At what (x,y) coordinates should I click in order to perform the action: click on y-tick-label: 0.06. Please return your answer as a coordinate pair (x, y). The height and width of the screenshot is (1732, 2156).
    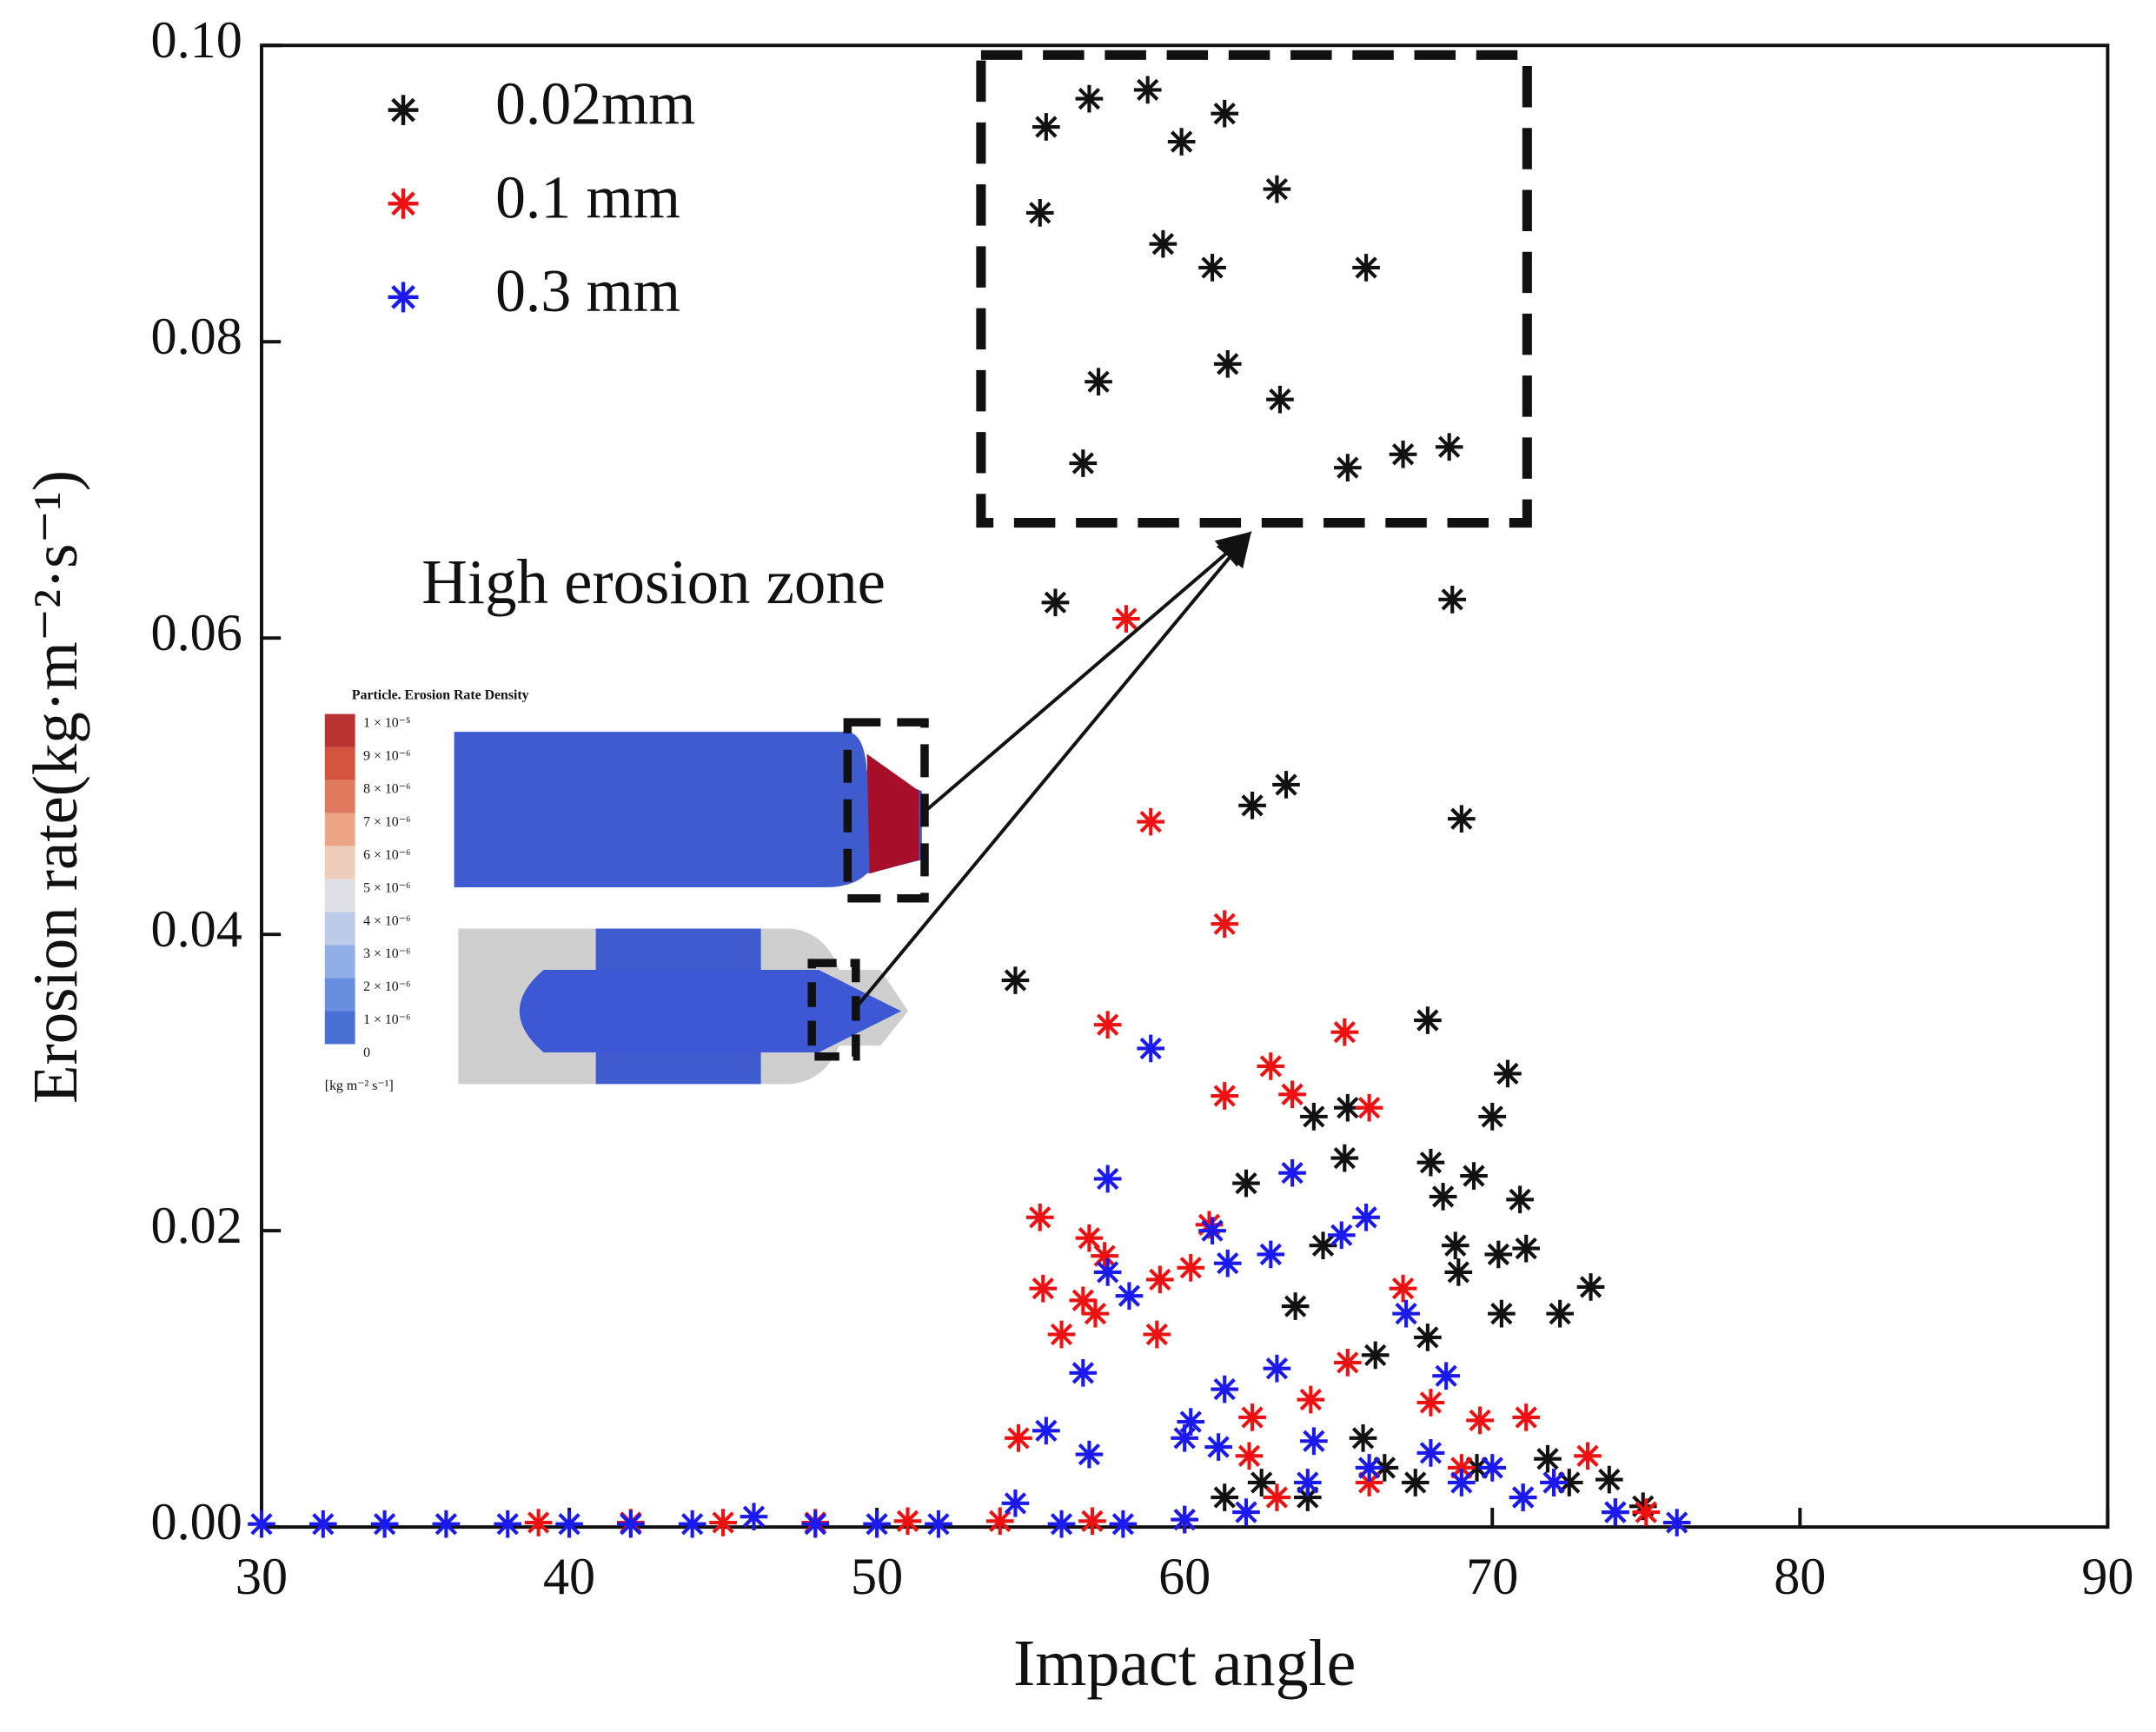
    Looking at the image, I should click on (196, 633).